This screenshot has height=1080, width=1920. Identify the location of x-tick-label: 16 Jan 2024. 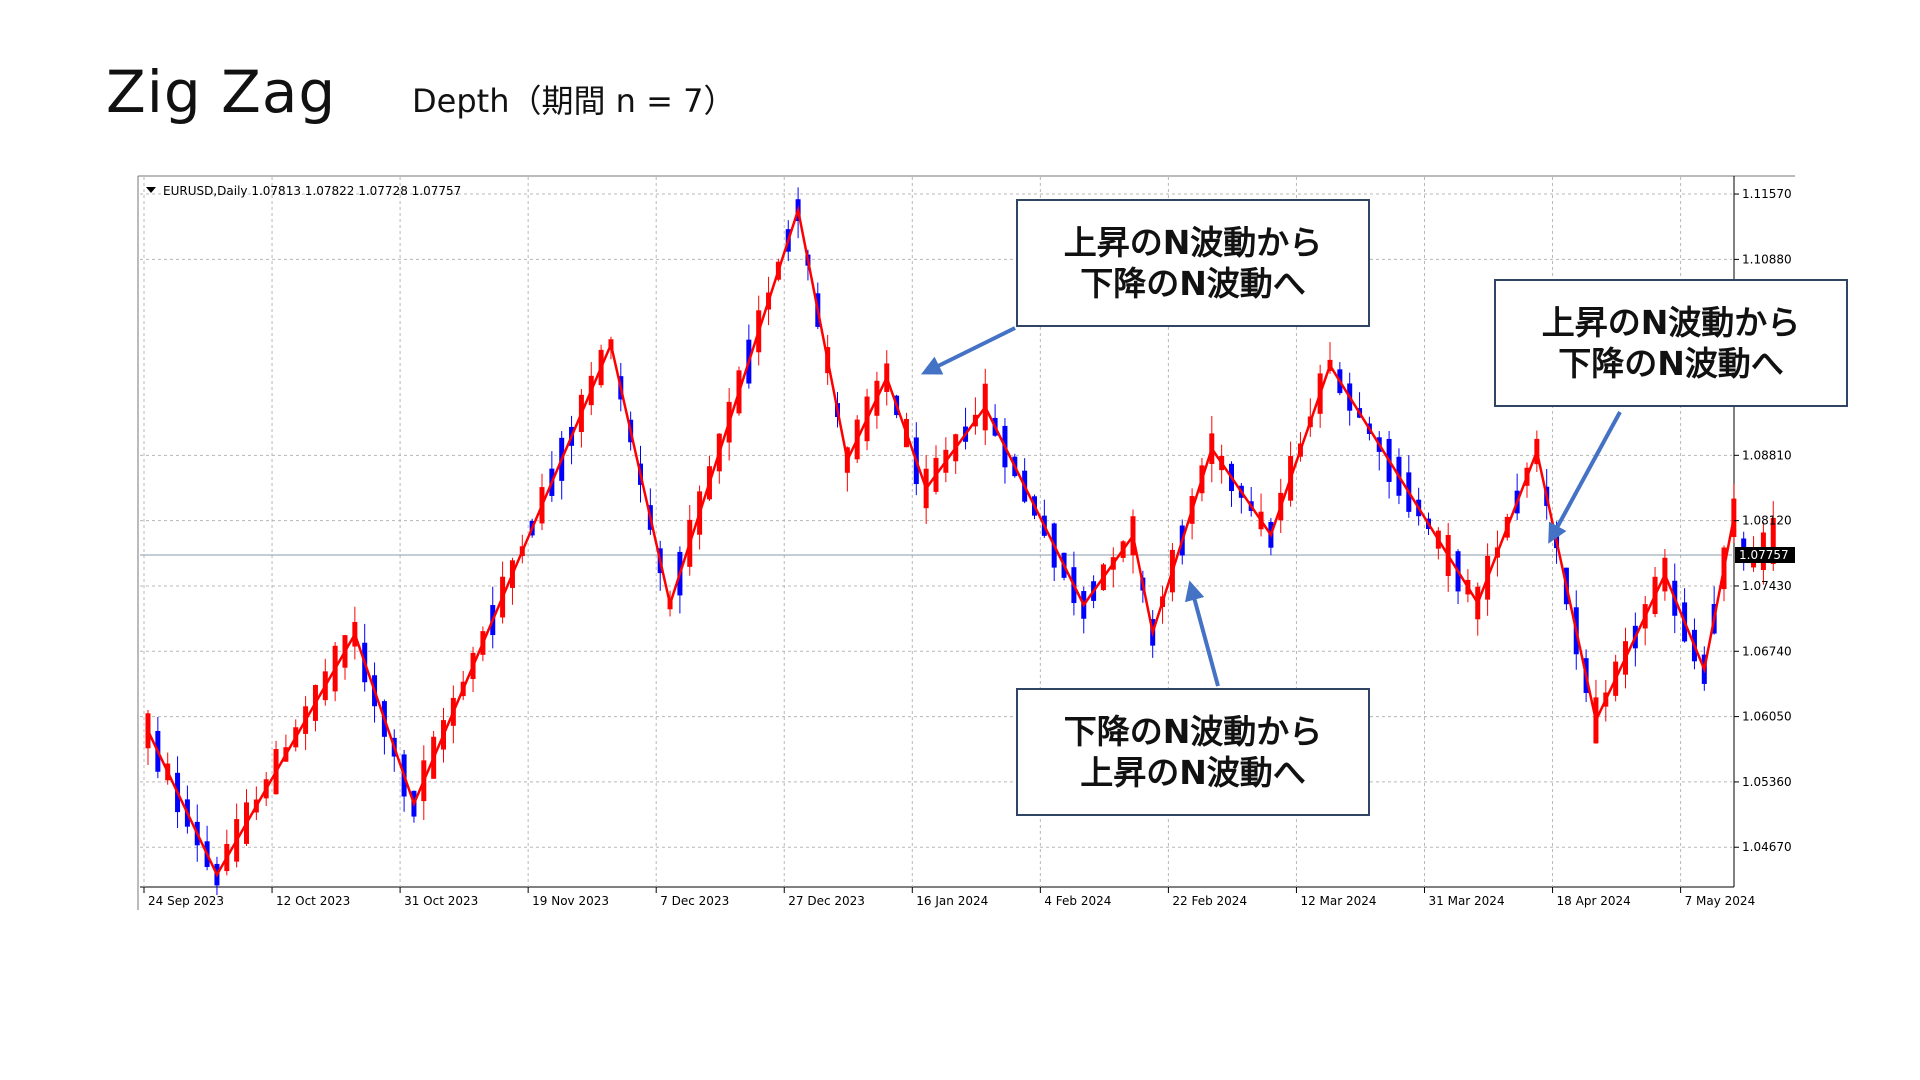
(952, 901).